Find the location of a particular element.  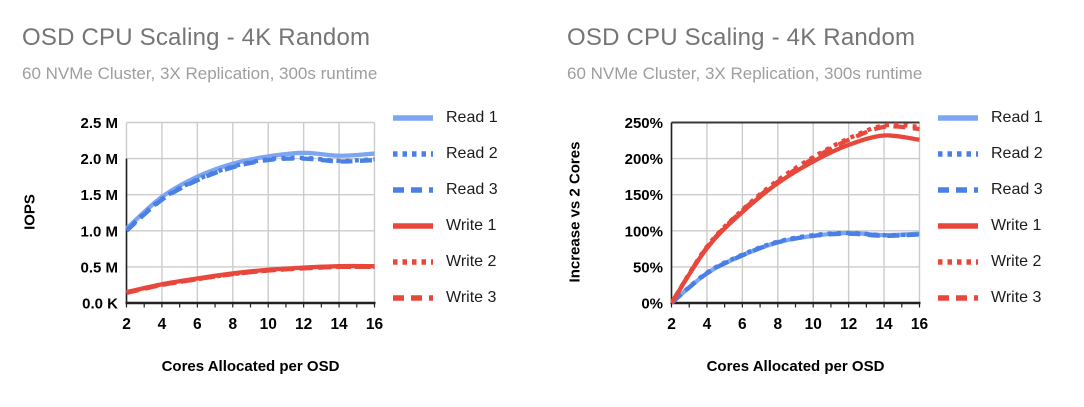

svg-text: 100% is located at coordinates (644, 231).